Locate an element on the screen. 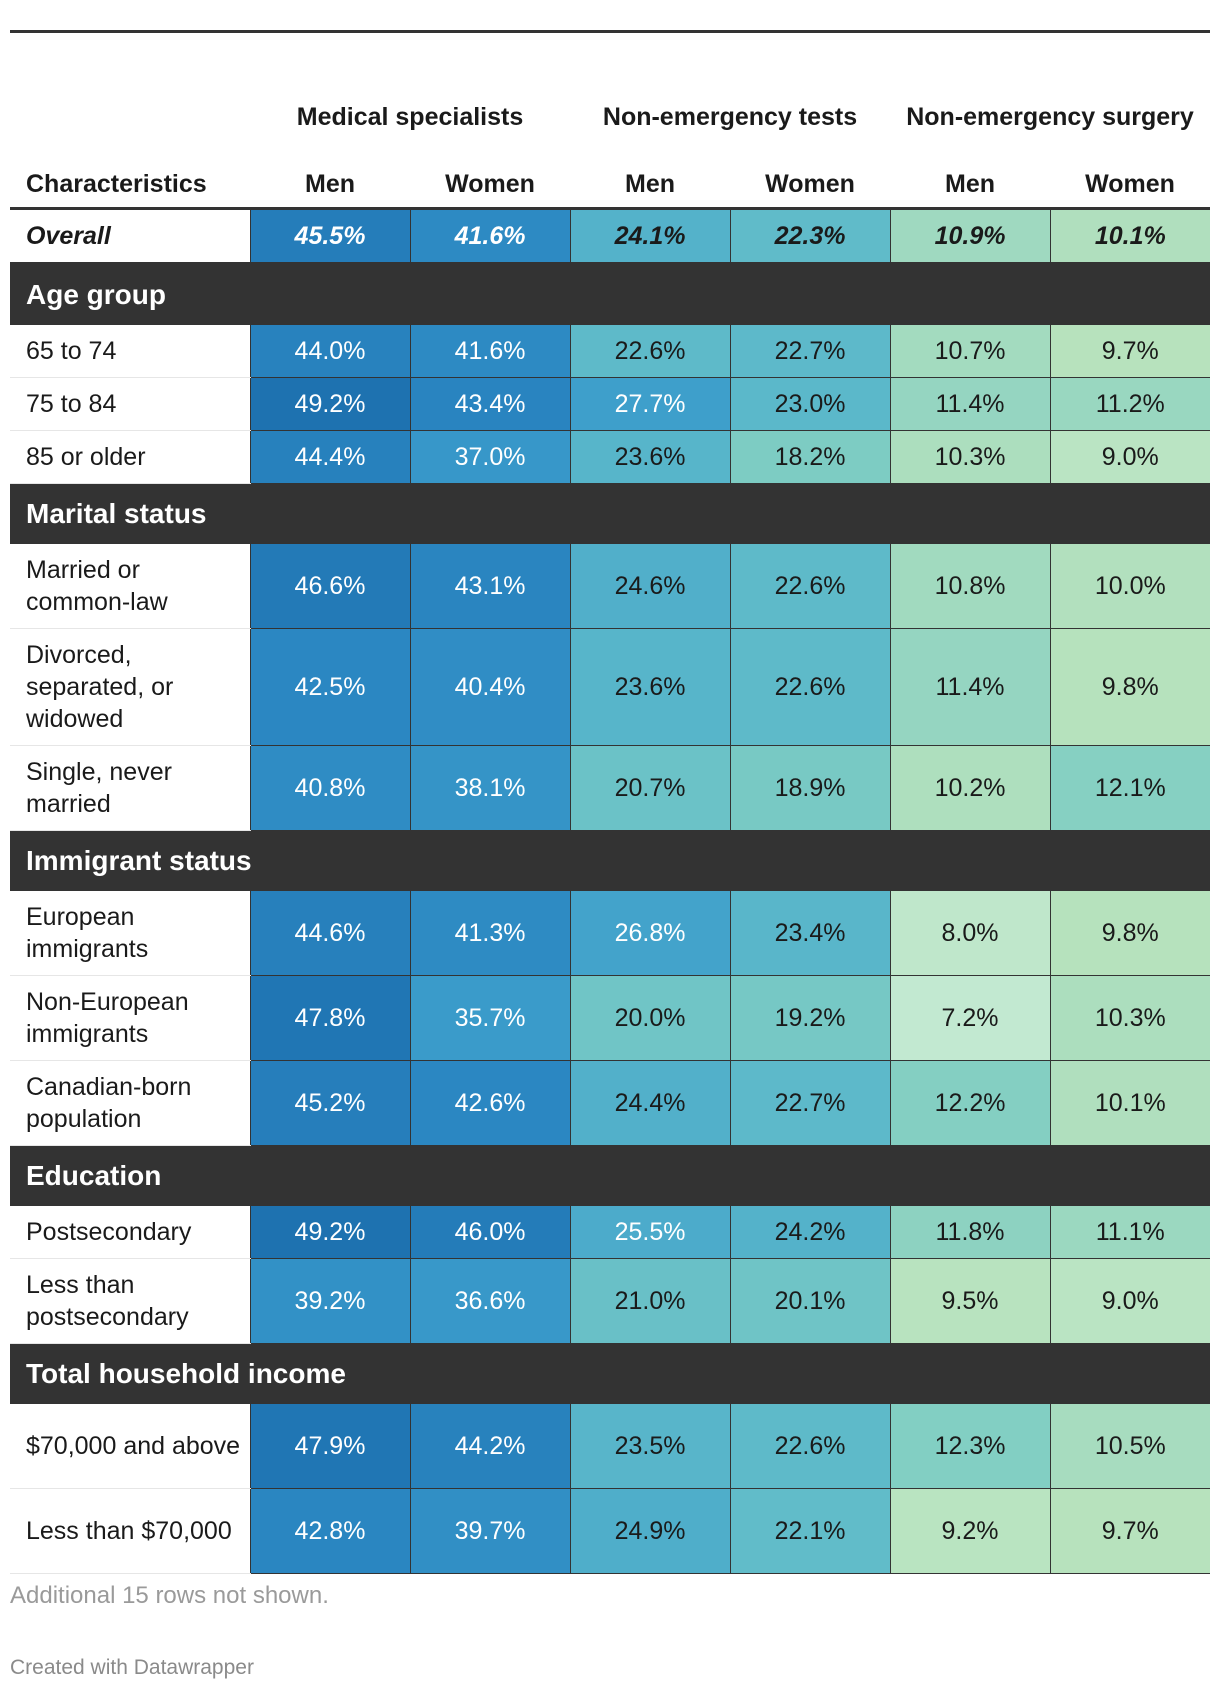 This screenshot has width=1220, height=1708. row-label: Overall is located at coordinates (130, 236).